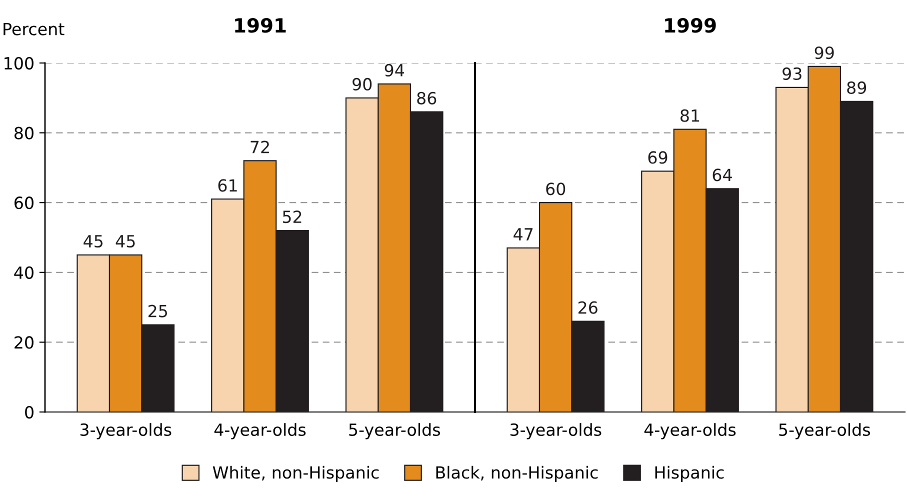 The width and height of the screenshot is (907, 497). What do you see at coordinates (689, 474) in the screenshot?
I see `legend-label: Hispanic` at bounding box center [689, 474].